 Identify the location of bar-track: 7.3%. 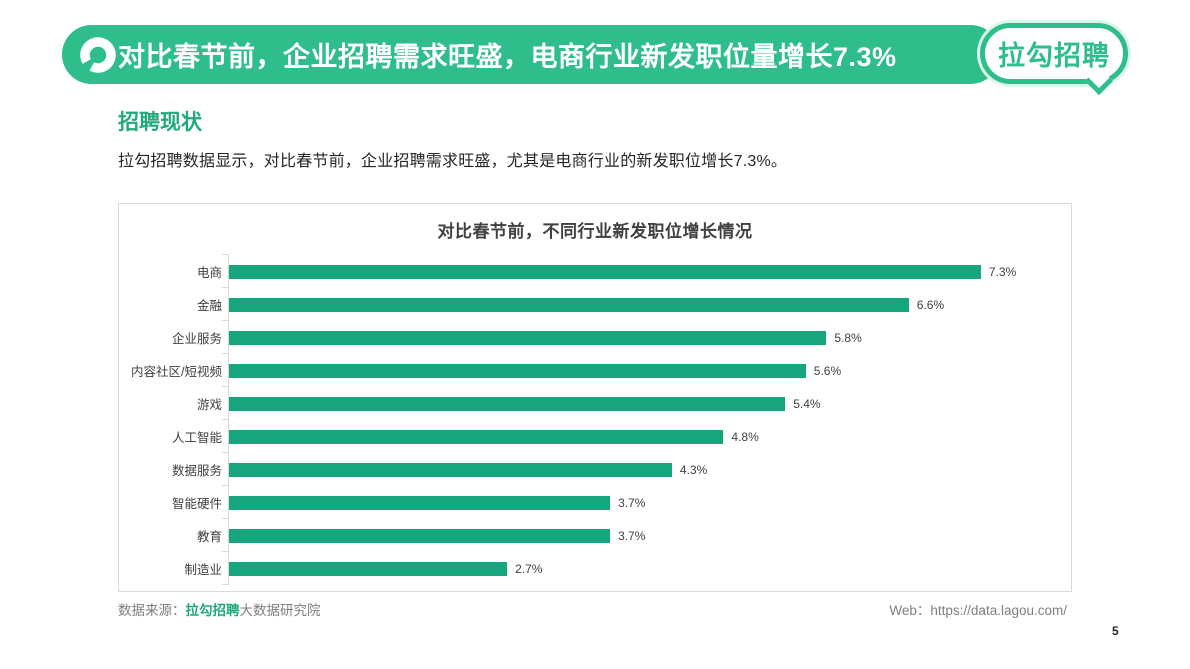
(646, 271).